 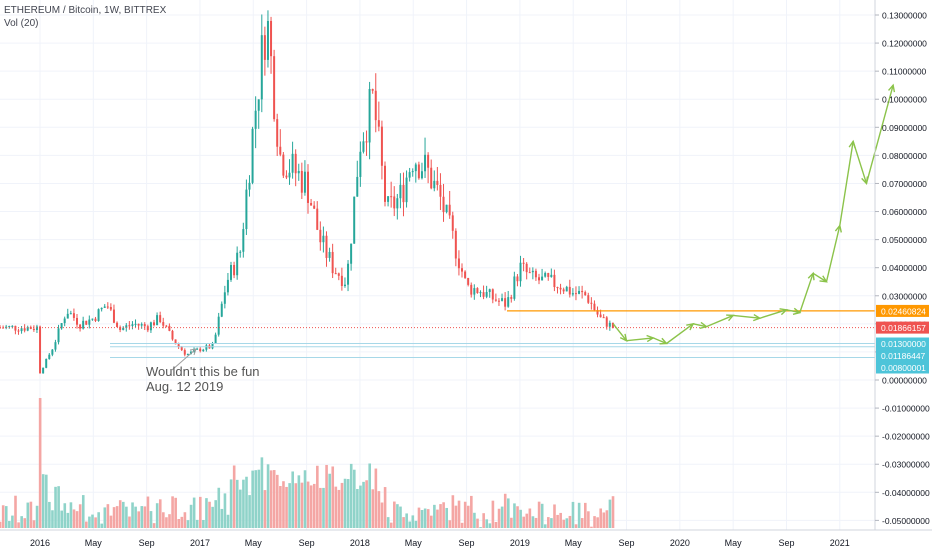 I want to click on y-tick-label: 0.05000000, so click(x=904, y=240).